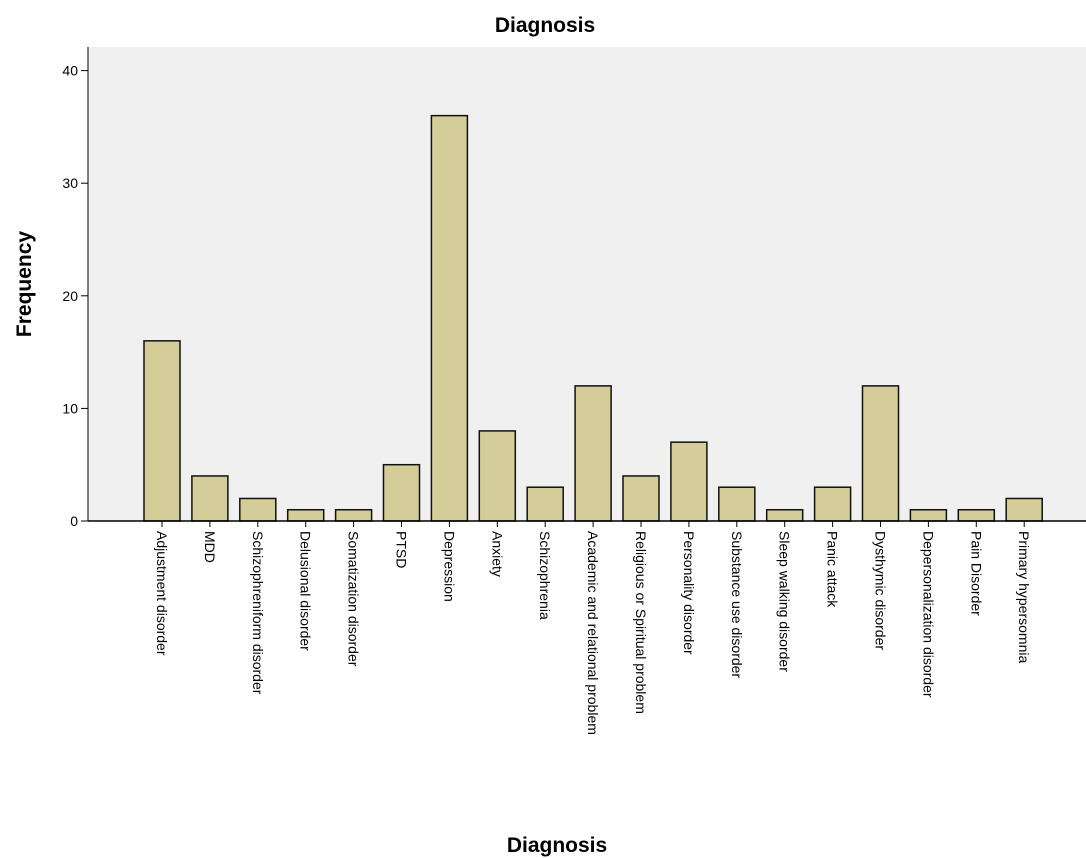 The height and width of the screenshot is (858, 1086). I want to click on x-category-label: MDD, so click(210, 547).